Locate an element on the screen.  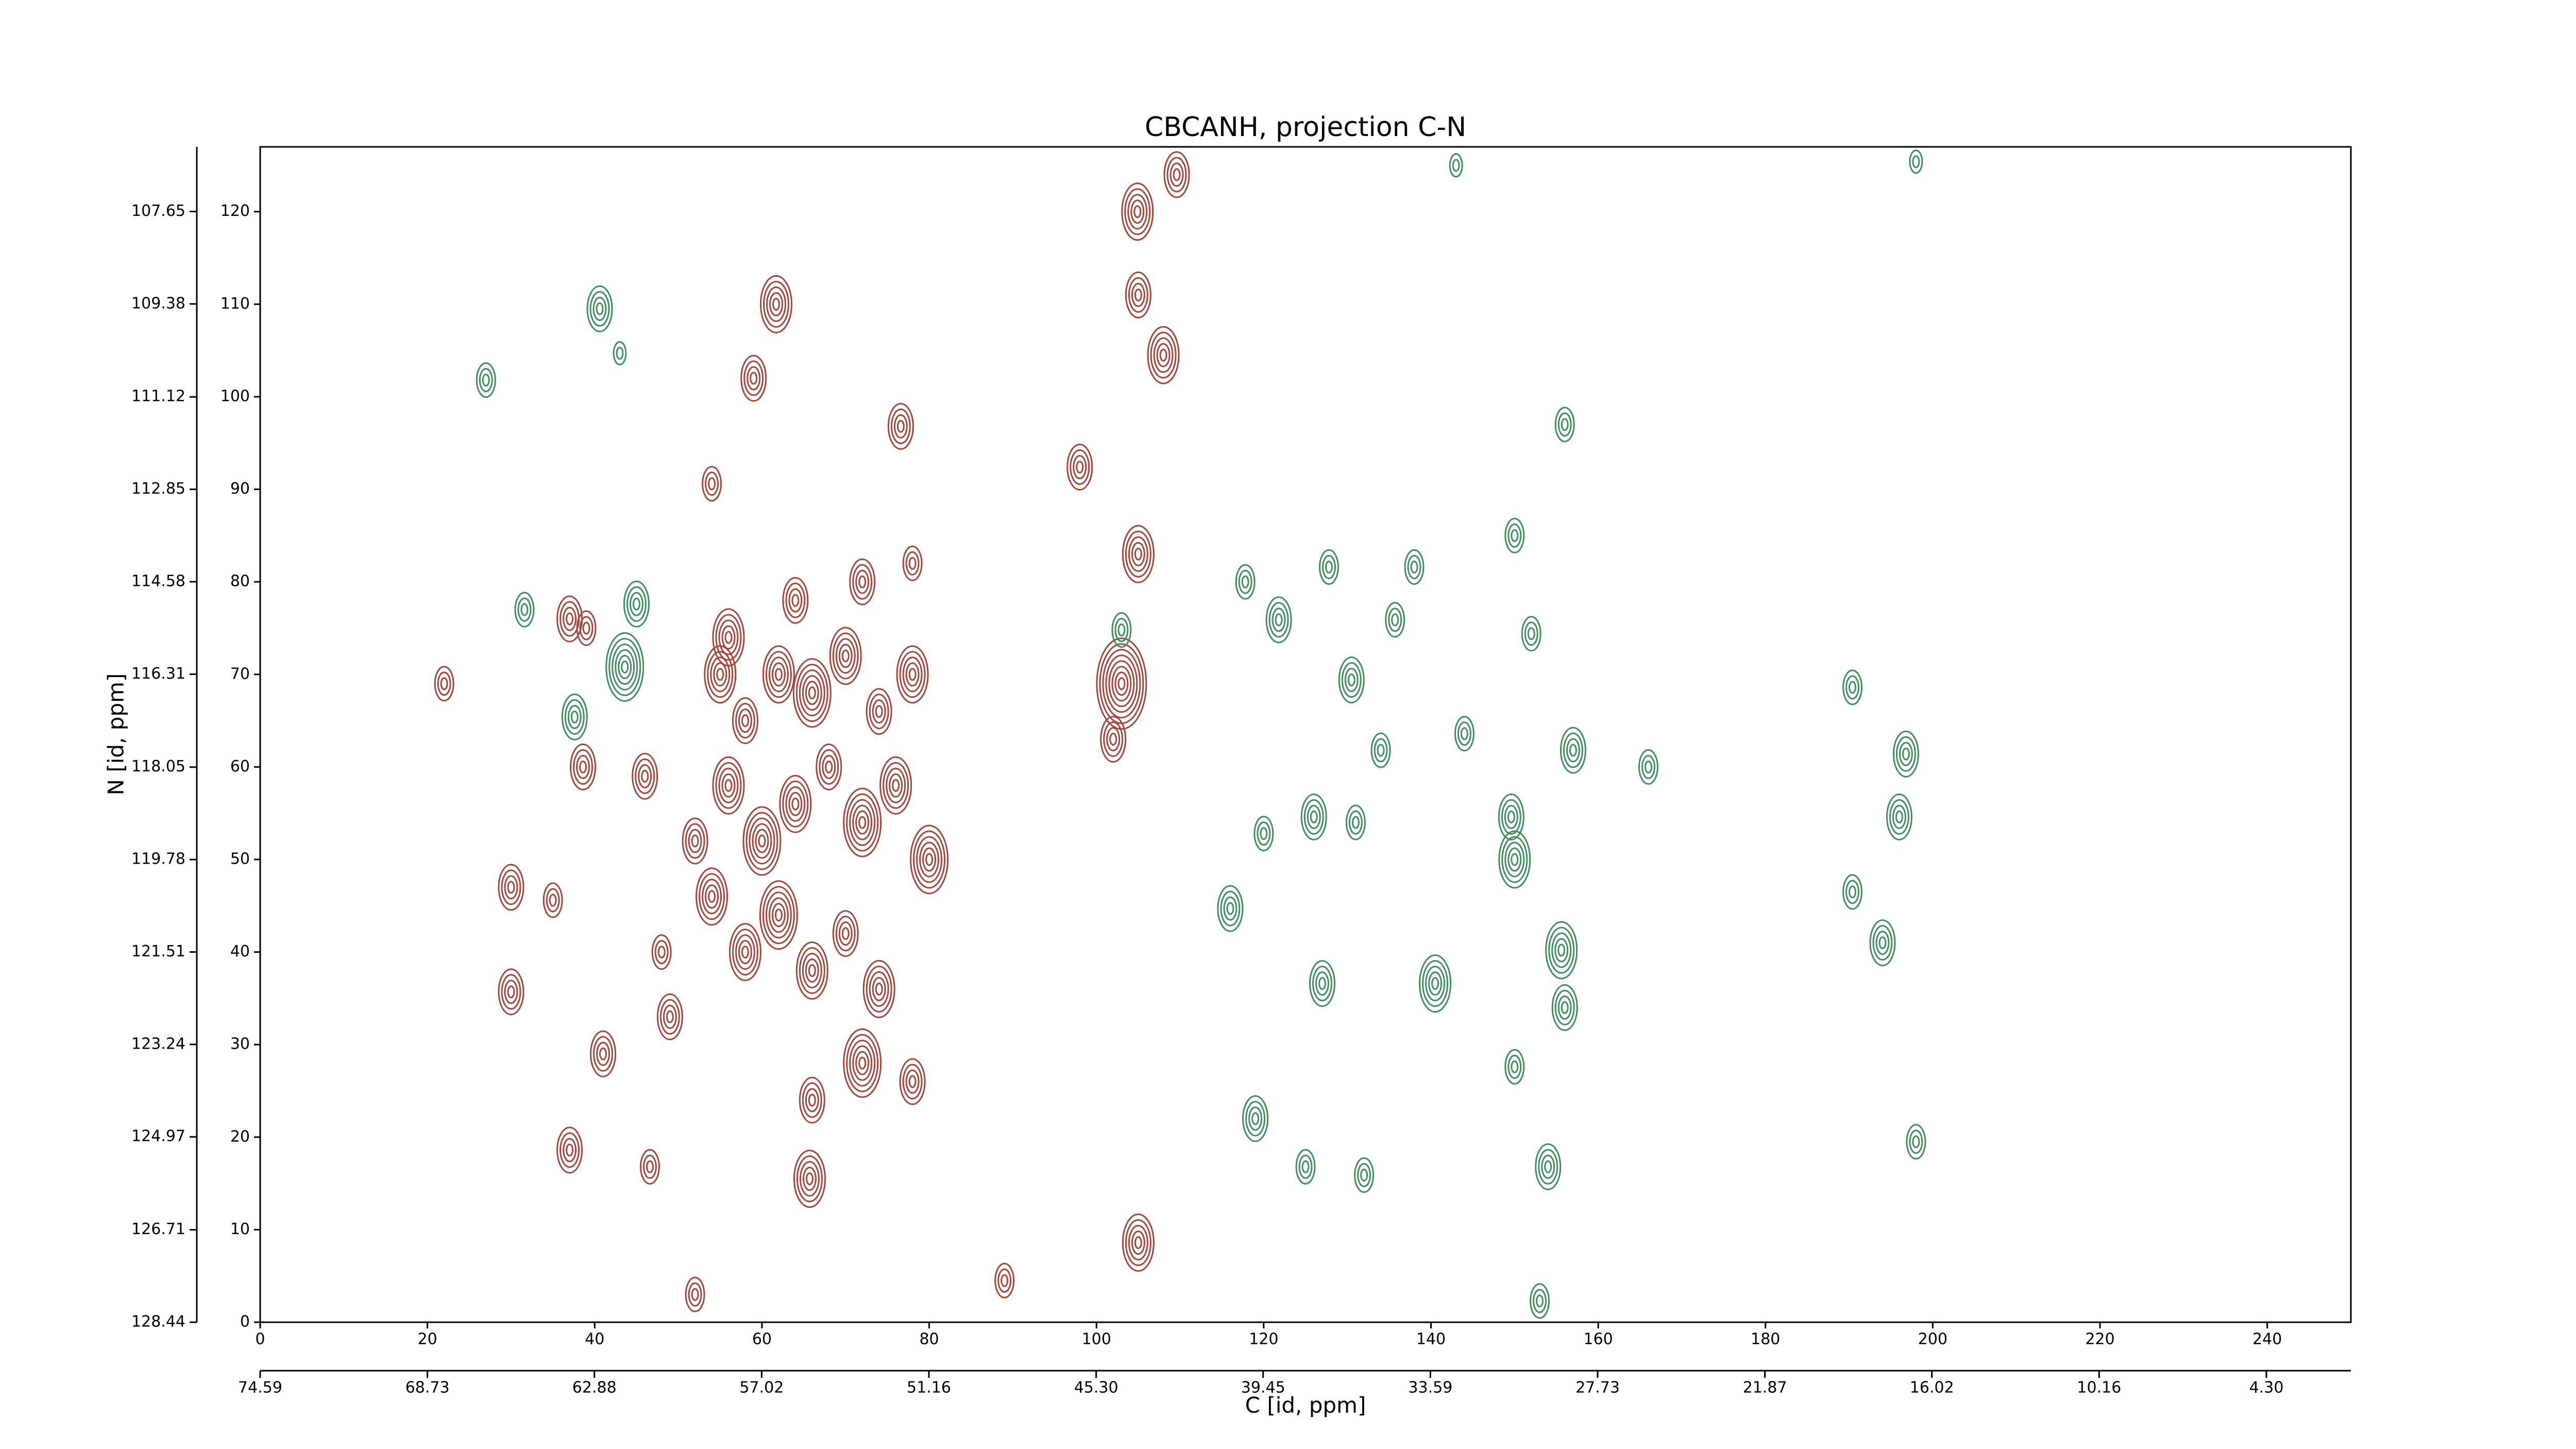
y2-tick-label: 126.71 is located at coordinates (158, 1229).